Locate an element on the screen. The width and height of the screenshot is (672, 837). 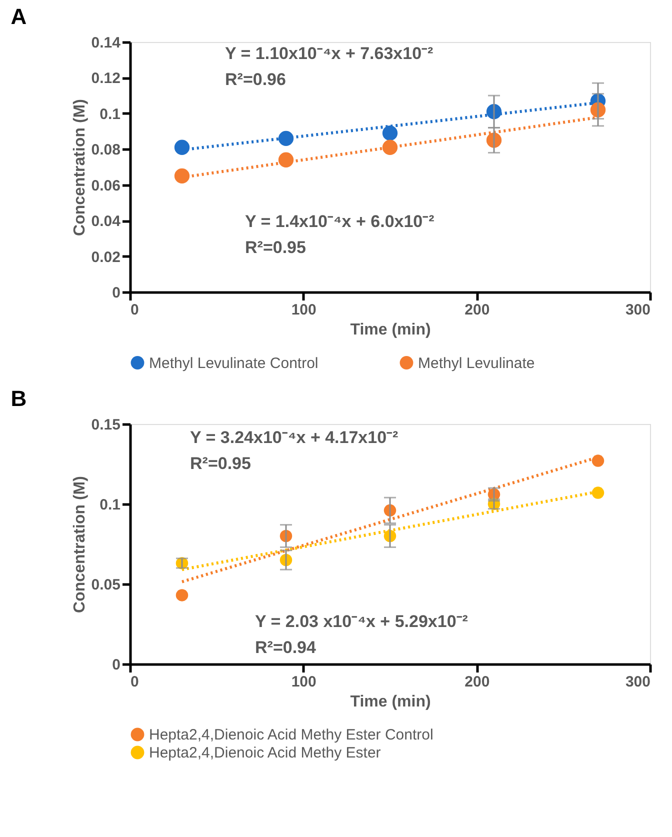
y-tick-label: 0.04 is located at coordinates (106, 221).